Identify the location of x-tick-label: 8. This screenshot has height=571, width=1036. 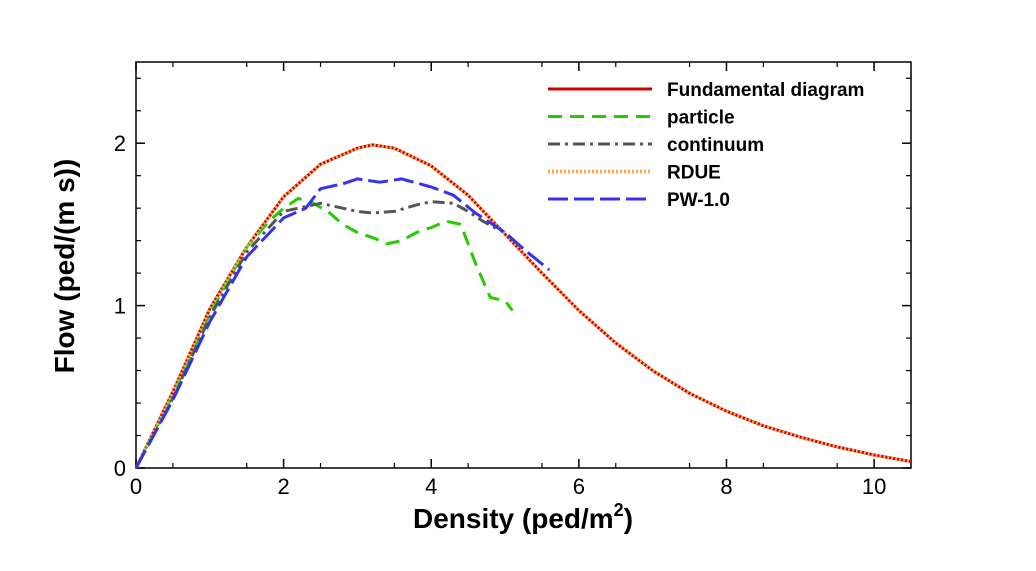
(726, 486).